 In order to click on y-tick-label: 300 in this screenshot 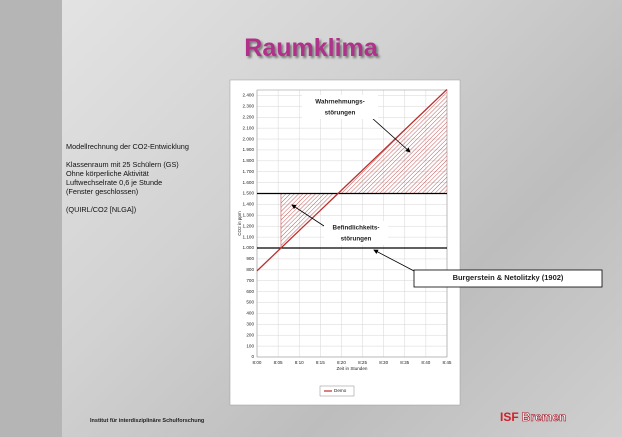, I will do `click(250, 324)`.